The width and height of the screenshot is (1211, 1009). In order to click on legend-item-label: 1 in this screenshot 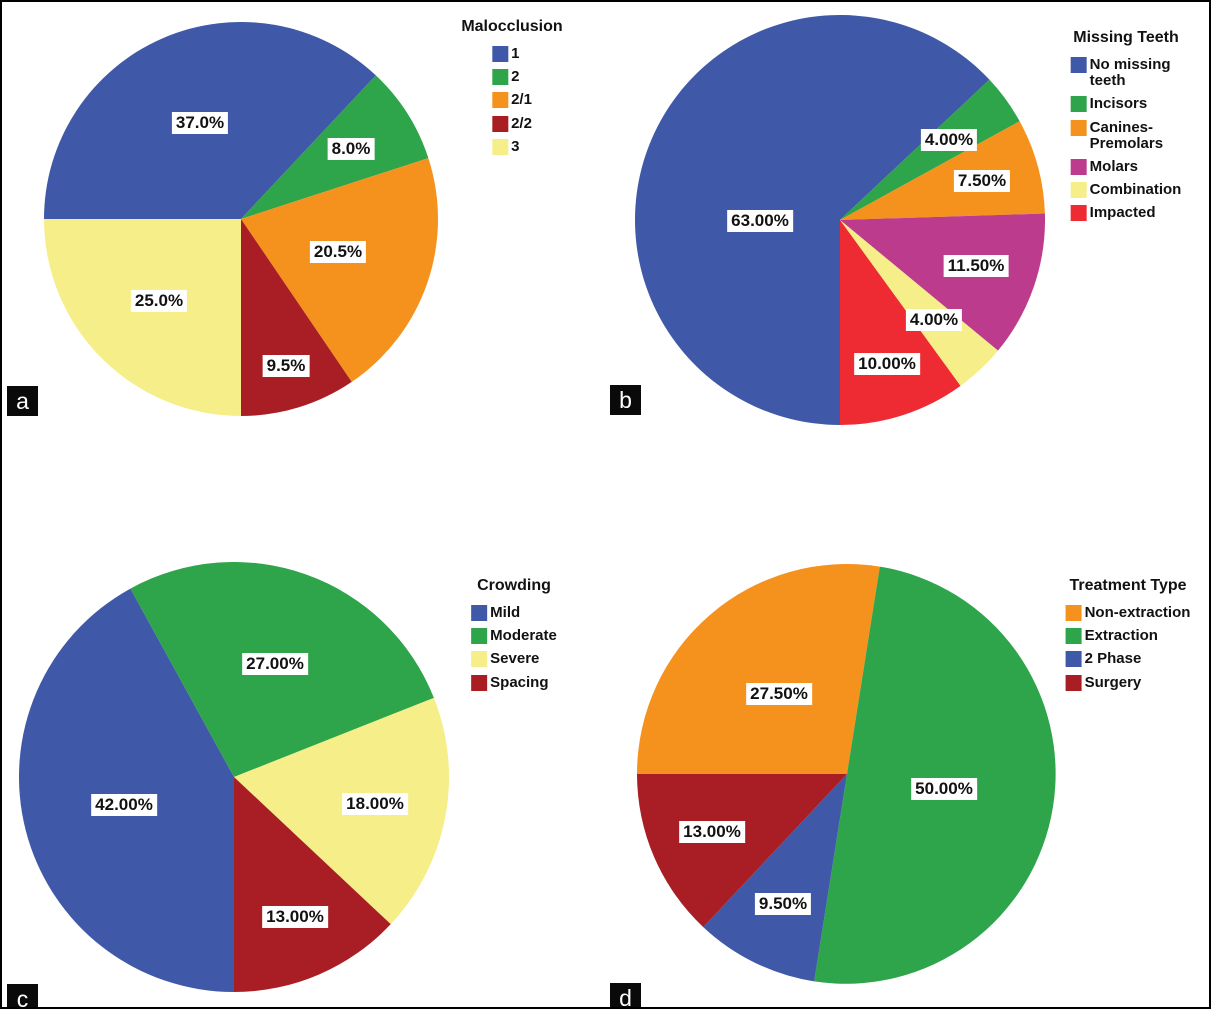, I will do `click(515, 53)`.